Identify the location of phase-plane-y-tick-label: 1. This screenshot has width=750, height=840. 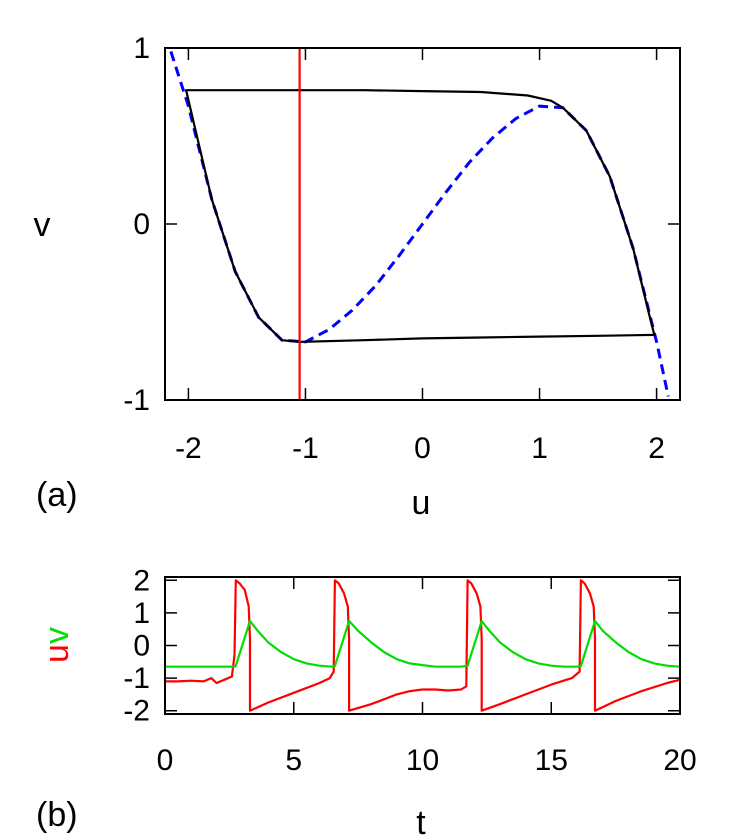
(141, 48).